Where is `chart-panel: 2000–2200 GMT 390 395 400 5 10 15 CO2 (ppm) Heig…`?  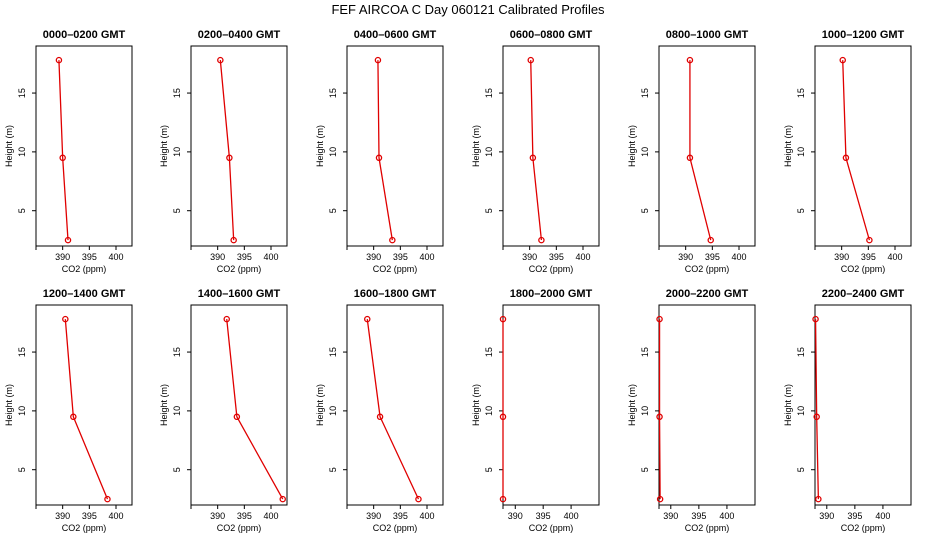
chart-panel: 2000–2200 GMT 390 395 400 5 10 15 CO2 (ppm) Heig… is located at coordinates (691, 410).